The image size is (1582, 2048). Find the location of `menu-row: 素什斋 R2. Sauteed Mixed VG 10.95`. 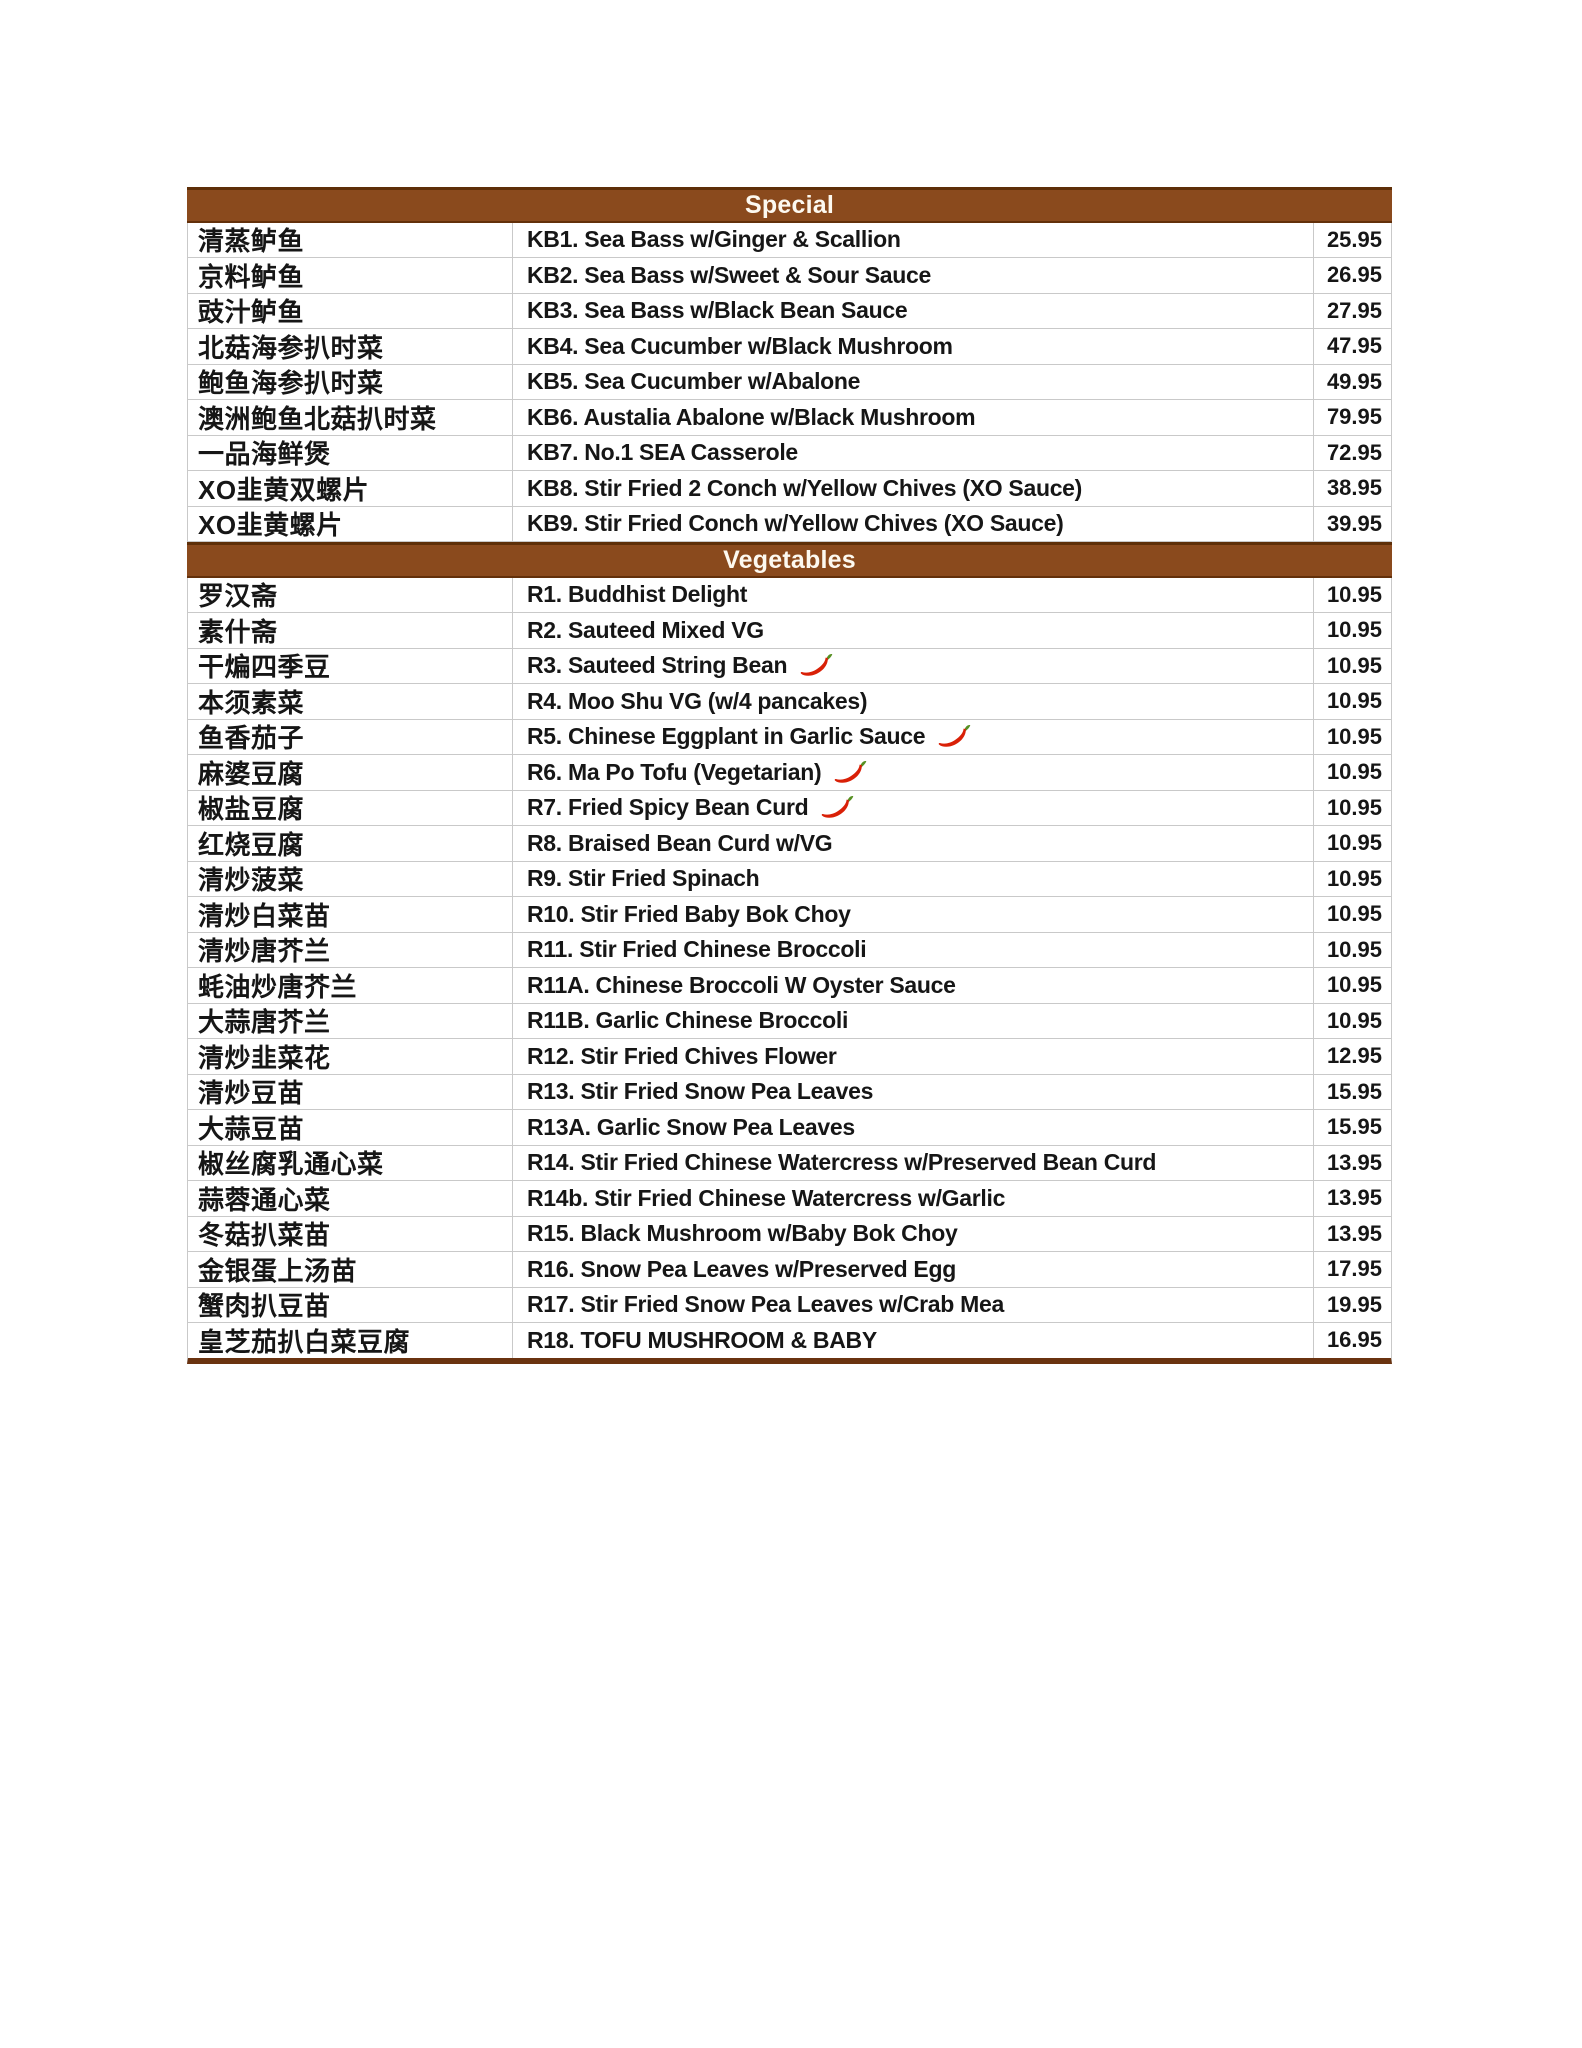

menu-row: 素什斋 R2. Sauteed Mixed VG 10.95 is located at coordinates (789, 631).